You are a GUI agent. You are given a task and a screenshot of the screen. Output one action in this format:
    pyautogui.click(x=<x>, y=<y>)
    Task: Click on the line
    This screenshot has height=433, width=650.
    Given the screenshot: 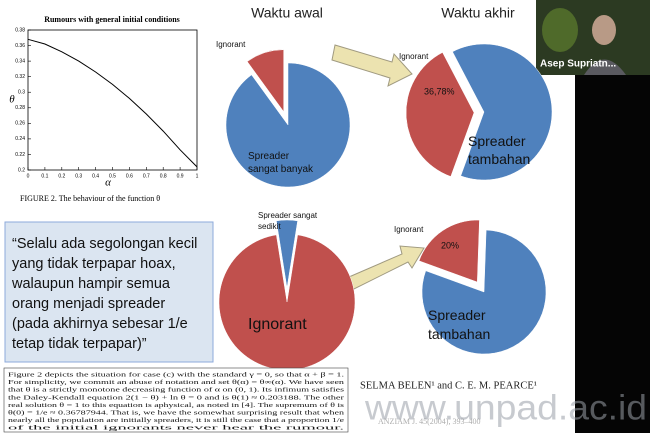 What is the action you would take?
    pyautogui.click(x=112, y=103)
    